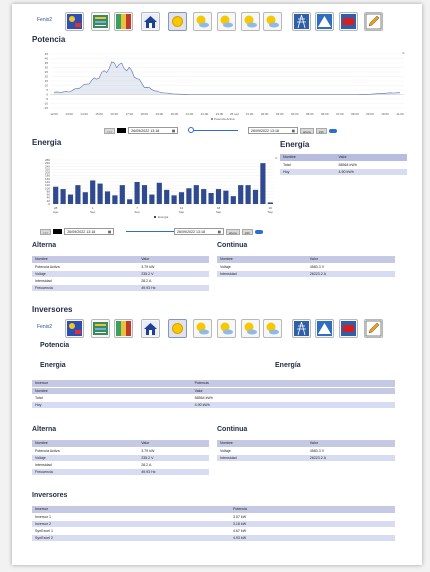  Describe the element at coordinates (199, 231) in the screenshot. I see `energia-date-to: 26/09/2022 13:18 ▦` at that location.